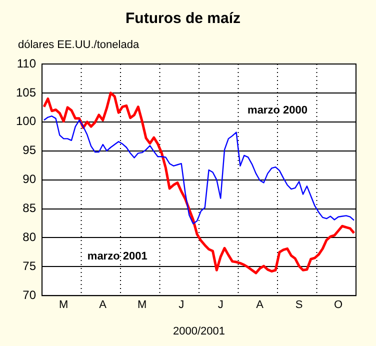  I want to click on y-tick-label: 85, so click(29, 208).